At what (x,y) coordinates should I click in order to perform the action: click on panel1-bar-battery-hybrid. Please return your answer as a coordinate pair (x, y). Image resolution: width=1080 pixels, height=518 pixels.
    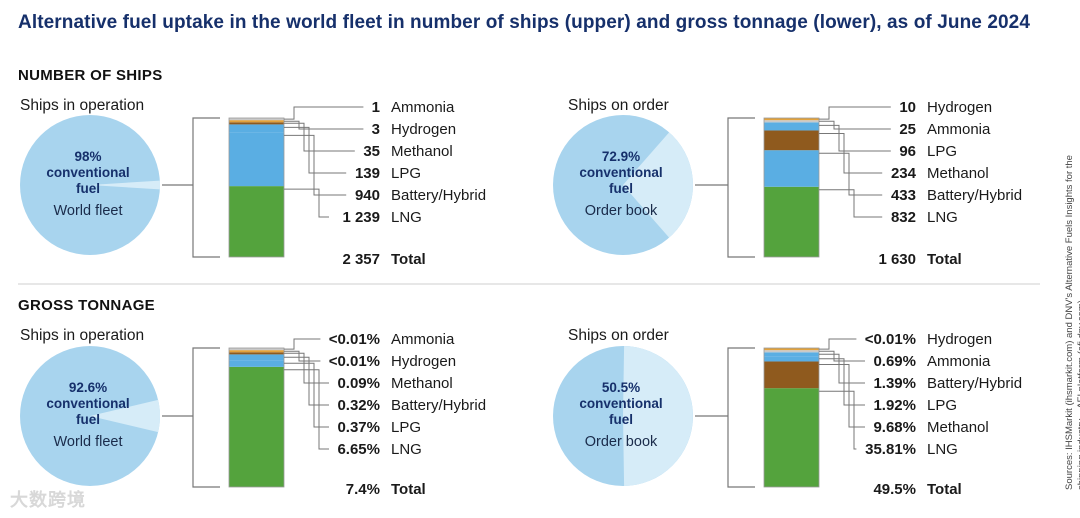
    Looking at the image, I should click on (256, 159).